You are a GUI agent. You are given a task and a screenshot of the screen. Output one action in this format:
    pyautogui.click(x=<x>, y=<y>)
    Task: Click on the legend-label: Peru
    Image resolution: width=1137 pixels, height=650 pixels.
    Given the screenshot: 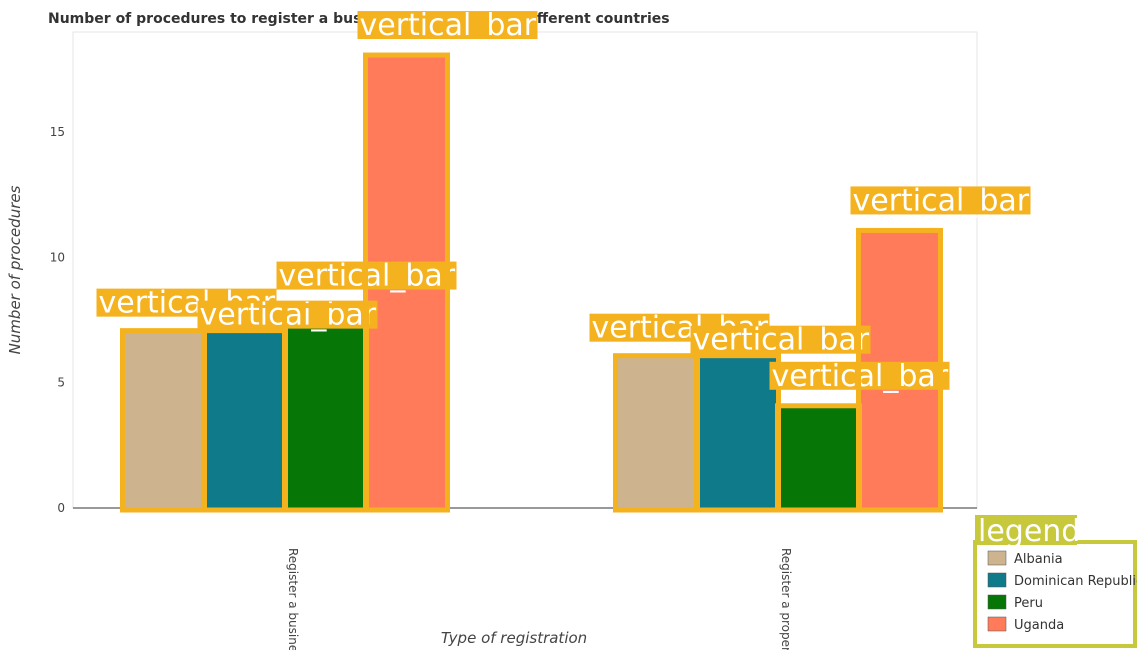 What is the action you would take?
    pyautogui.click(x=1028, y=603)
    